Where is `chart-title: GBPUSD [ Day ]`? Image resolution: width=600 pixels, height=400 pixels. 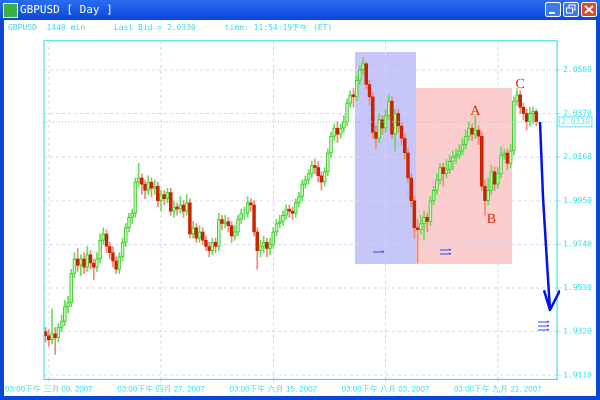
chart-title: GBPUSD [ Day ] is located at coordinates (66, 9).